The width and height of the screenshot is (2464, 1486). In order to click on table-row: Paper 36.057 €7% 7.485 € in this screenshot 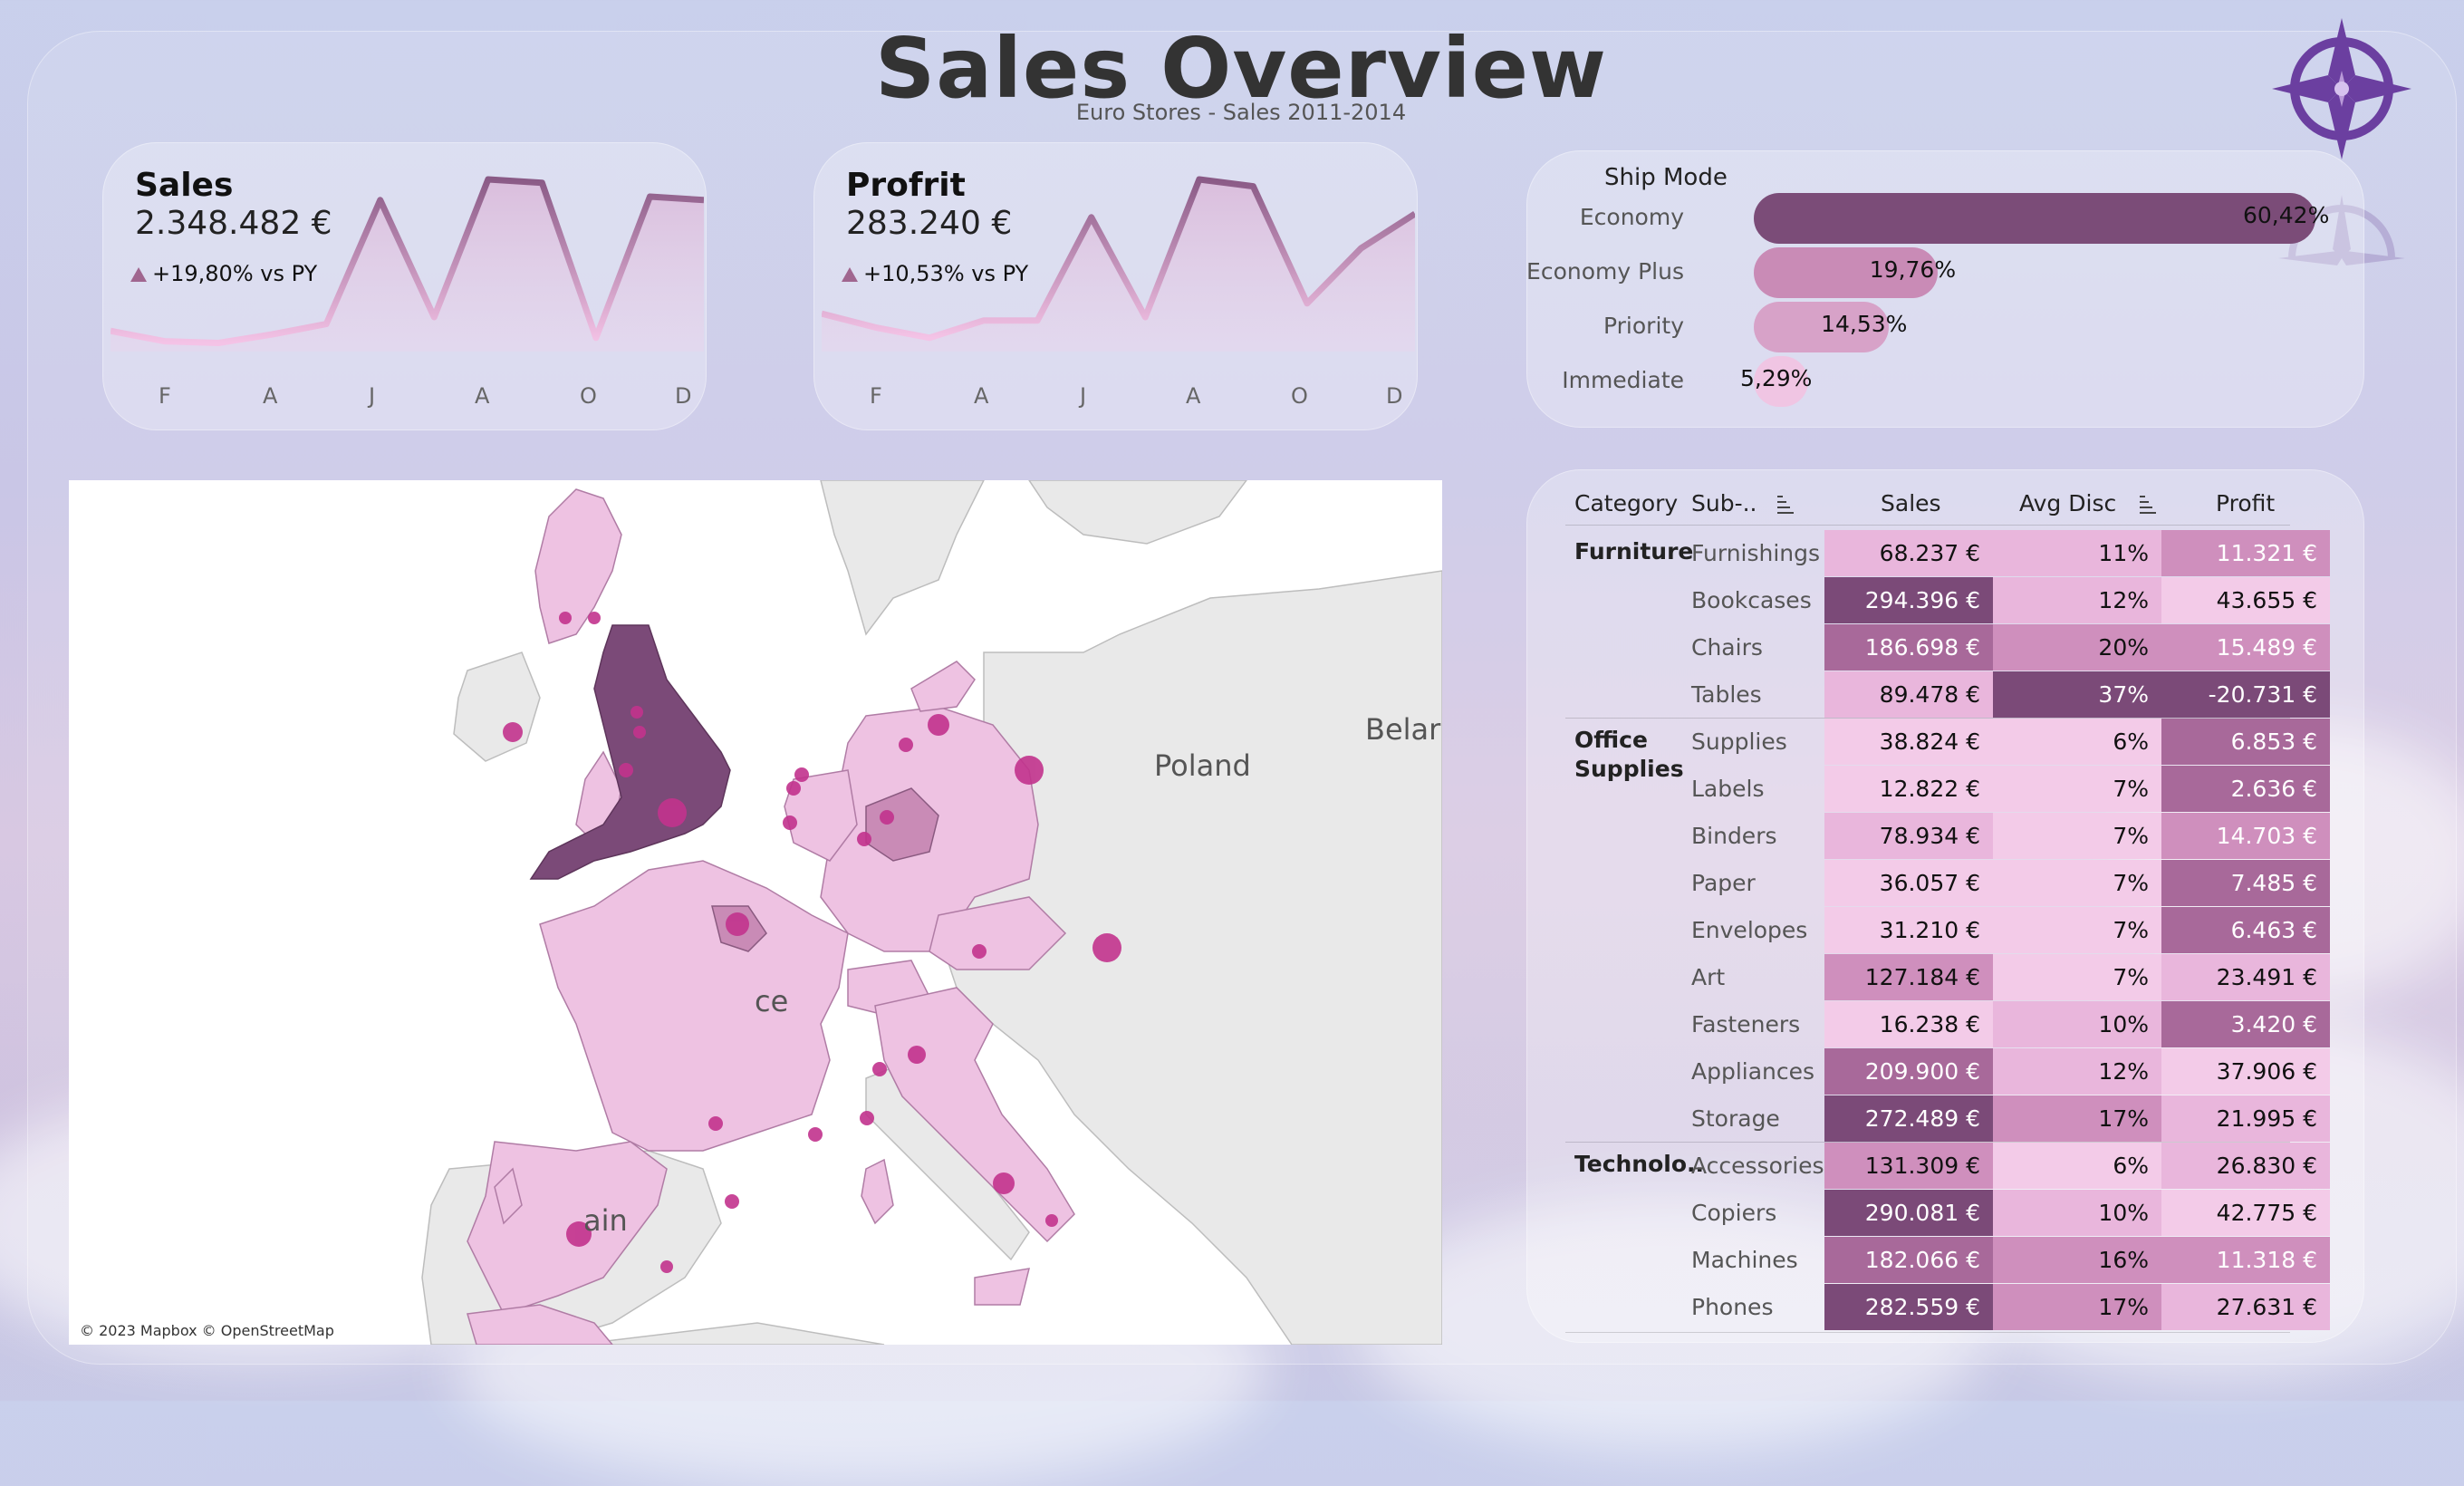, I will do `click(1945, 884)`.